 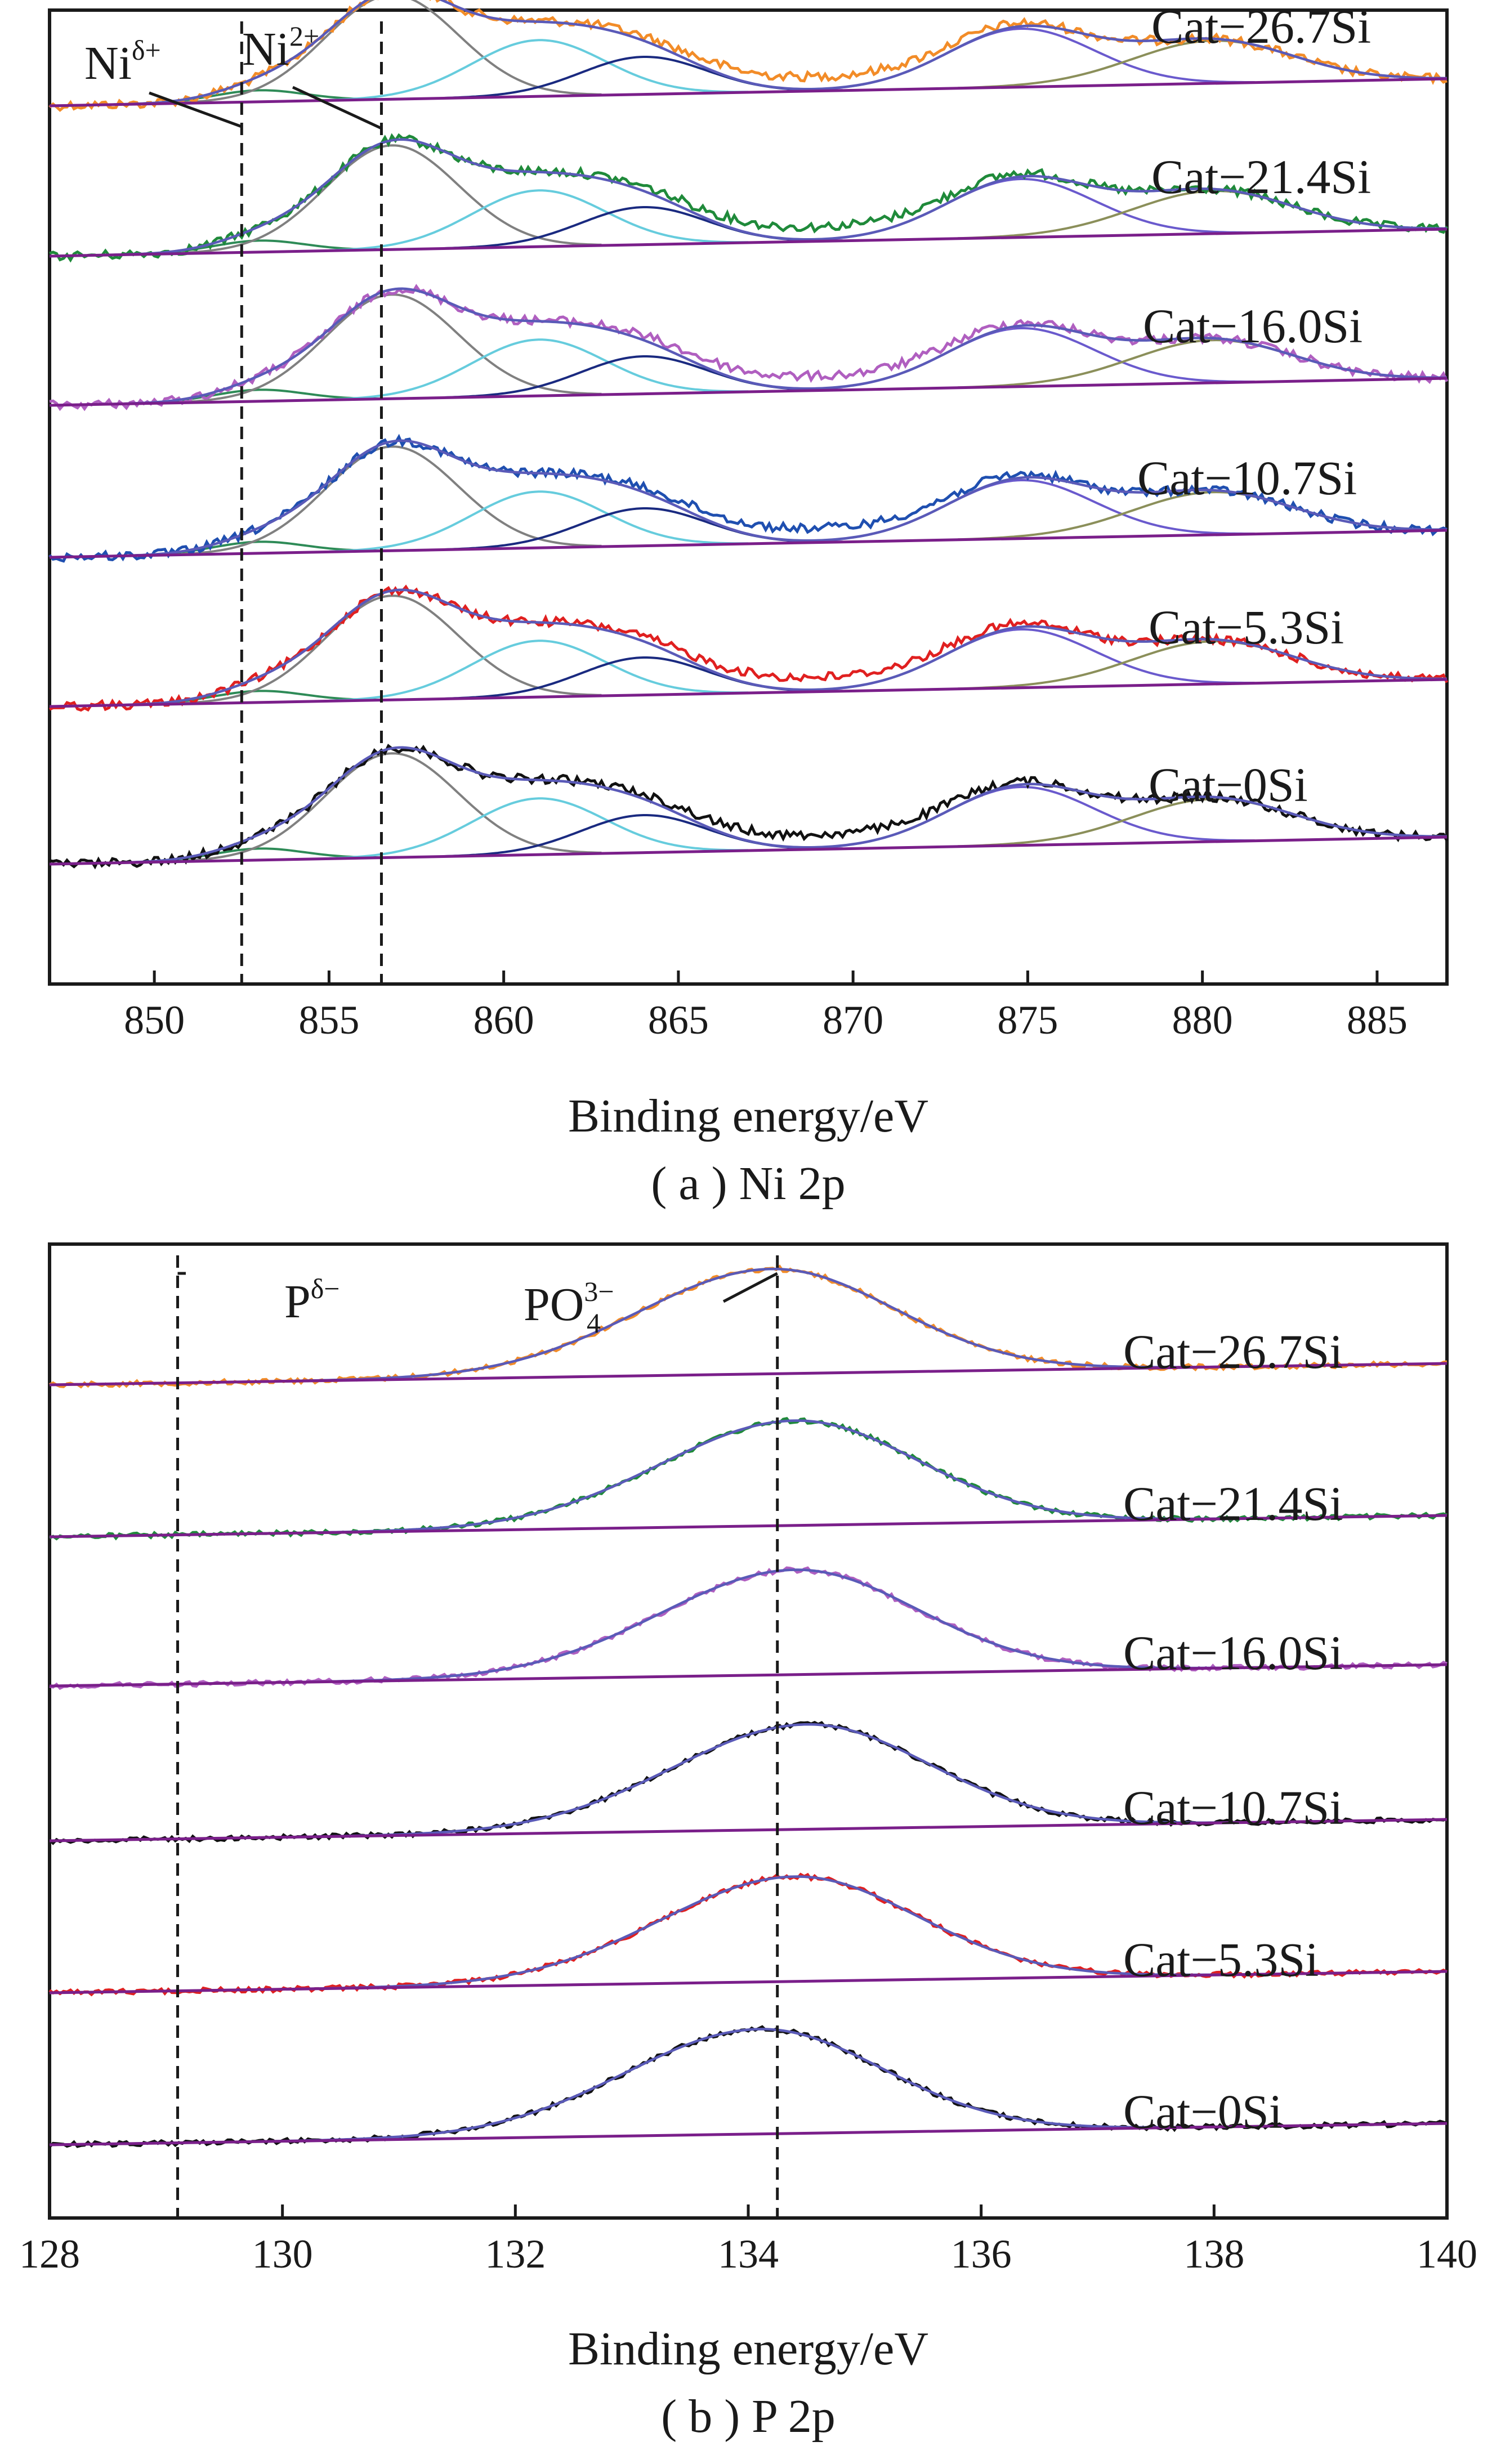 I want to click on ni-spectrum: Cat−21.4Si, so click(x=749, y=198).